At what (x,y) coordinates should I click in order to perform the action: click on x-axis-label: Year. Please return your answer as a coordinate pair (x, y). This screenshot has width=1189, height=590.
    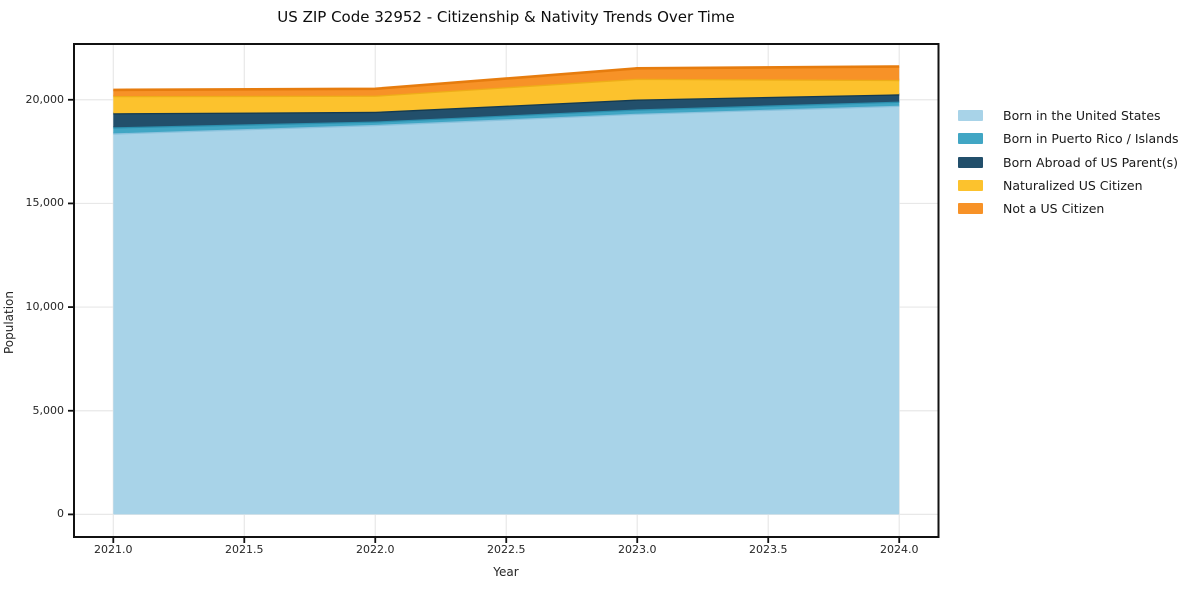
    Looking at the image, I should click on (506, 572).